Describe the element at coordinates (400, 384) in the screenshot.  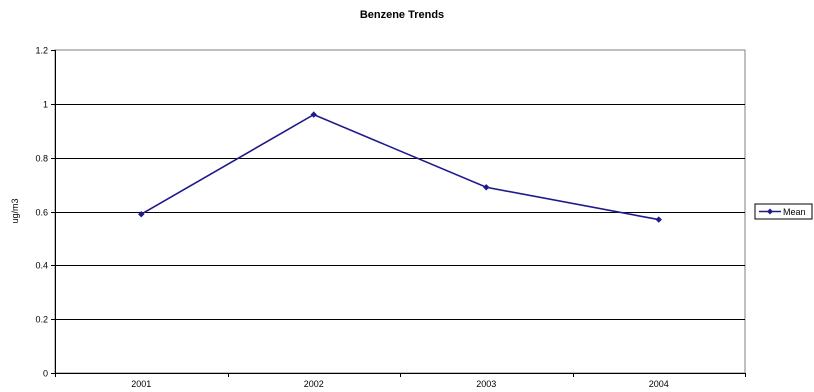
I see `x-tick-labels: 2001 2002 2003 2004` at that location.